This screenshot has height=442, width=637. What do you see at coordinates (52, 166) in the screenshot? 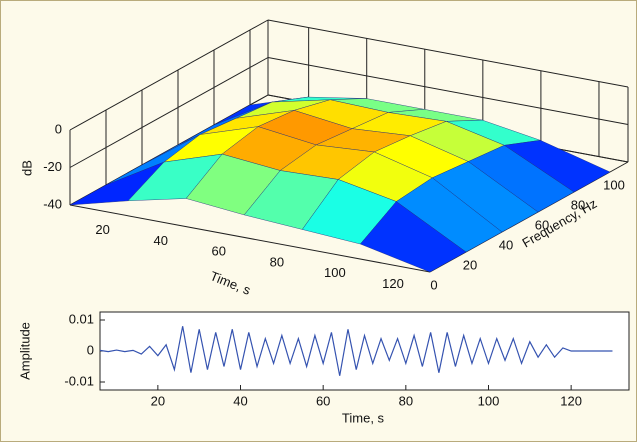
I see `z-tick-label: -20` at bounding box center [52, 166].